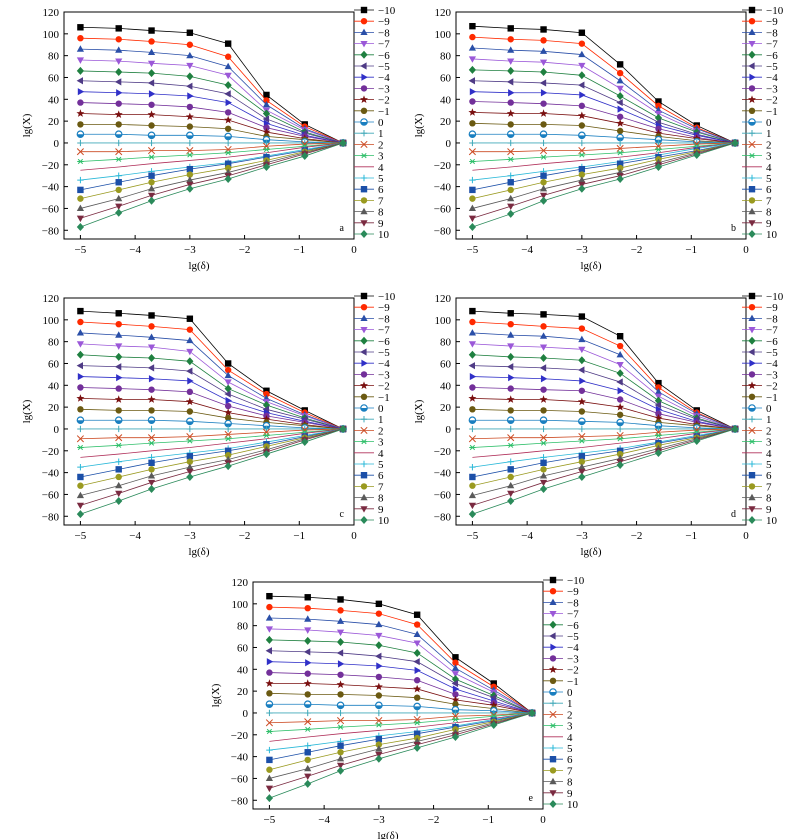 Image resolution: width=799 pixels, height=839 pixels. I want to click on series-line--6, so click(212, 392).